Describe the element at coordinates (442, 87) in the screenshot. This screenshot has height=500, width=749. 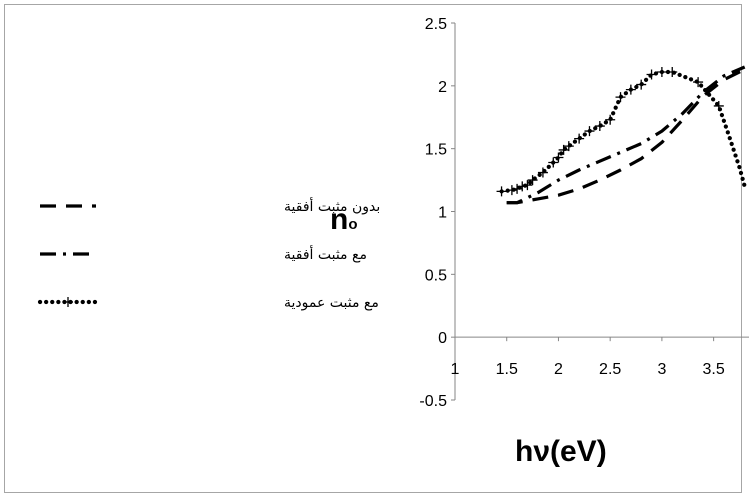
I see `y-tick-label: 2` at that location.